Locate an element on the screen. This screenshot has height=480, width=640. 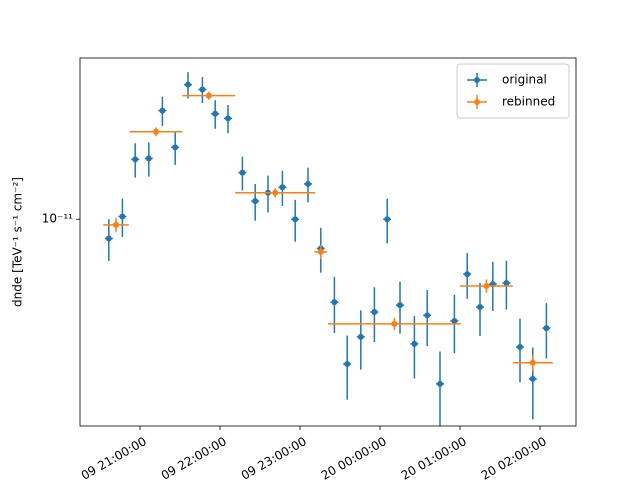
x-tick-label: 09 21:00:00 is located at coordinates (114, 457).